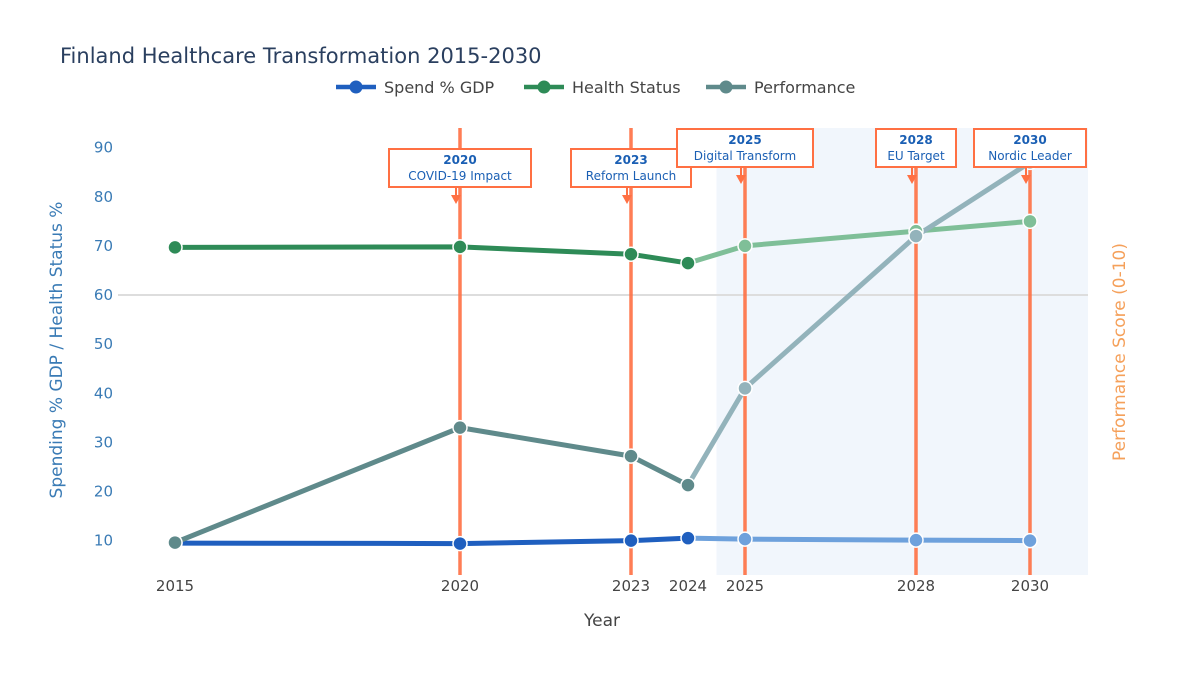 The width and height of the screenshot is (1199, 674). What do you see at coordinates (745, 586) in the screenshot?
I see `x-tick-label: 2025` at bounding box center [745, 586].